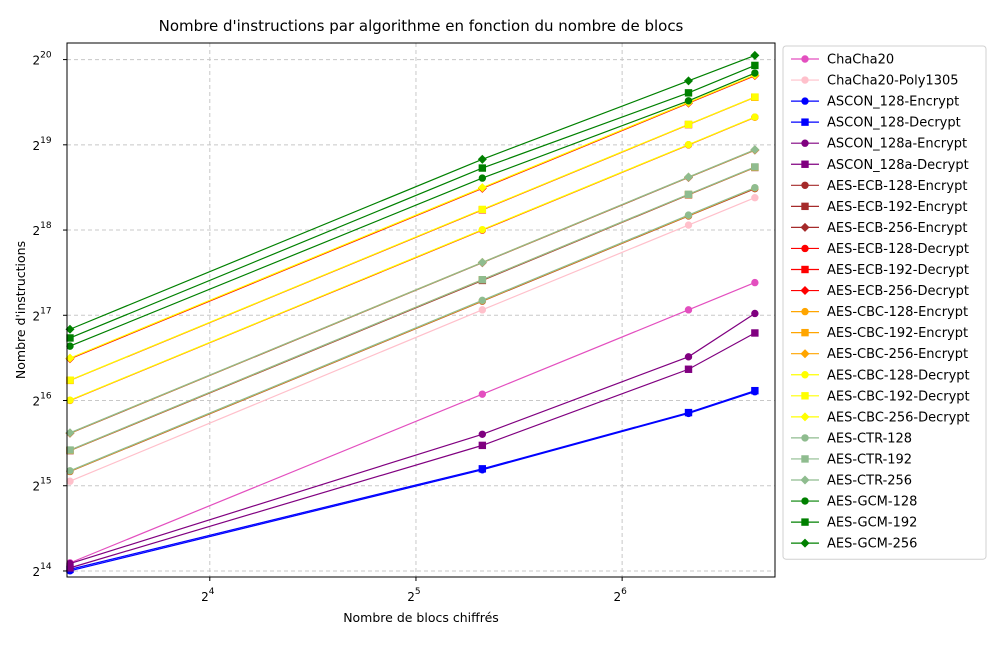  What do you see at coordinates (880, 165) in the screenshot?
I see `legend-item: ASCON_128a-Decrypt` at bounding box center [880, 165].